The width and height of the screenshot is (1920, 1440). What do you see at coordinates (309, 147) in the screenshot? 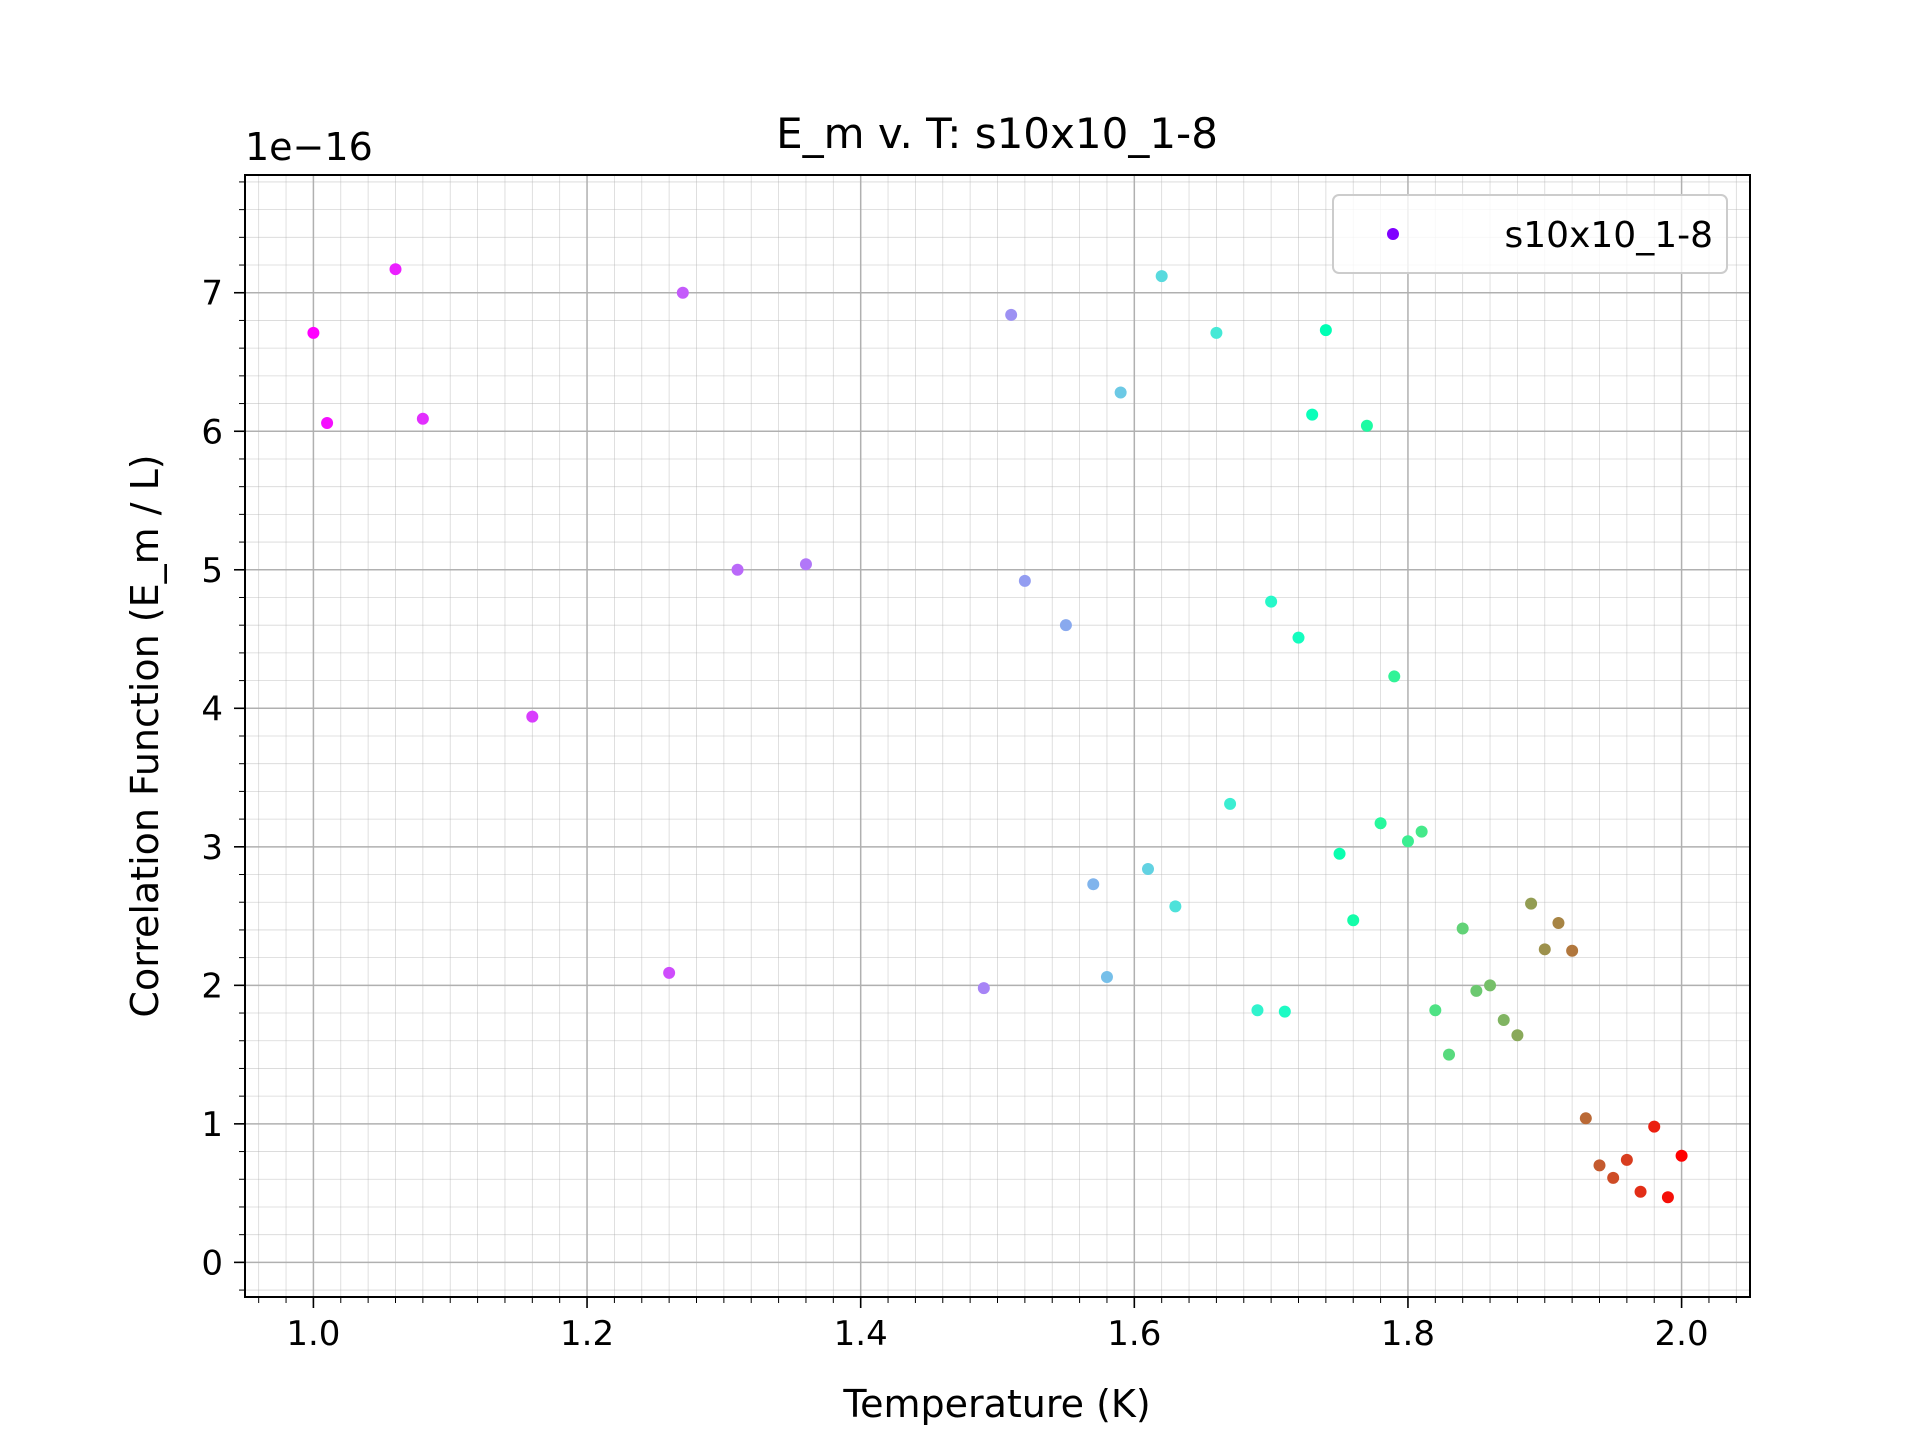
I see `y-axis-offset-label: 1e−16` at bounding box center [309, 147].